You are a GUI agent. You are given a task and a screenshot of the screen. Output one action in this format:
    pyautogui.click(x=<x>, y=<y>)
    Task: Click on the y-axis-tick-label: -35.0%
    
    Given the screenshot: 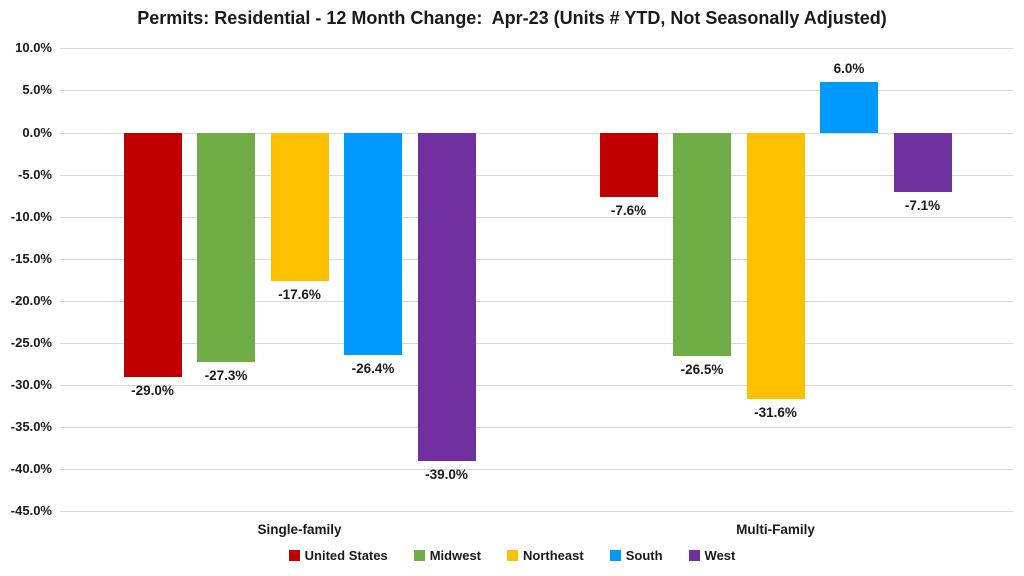 What is the action you would take?
    pyautogui.click(x=31, y=427)
    